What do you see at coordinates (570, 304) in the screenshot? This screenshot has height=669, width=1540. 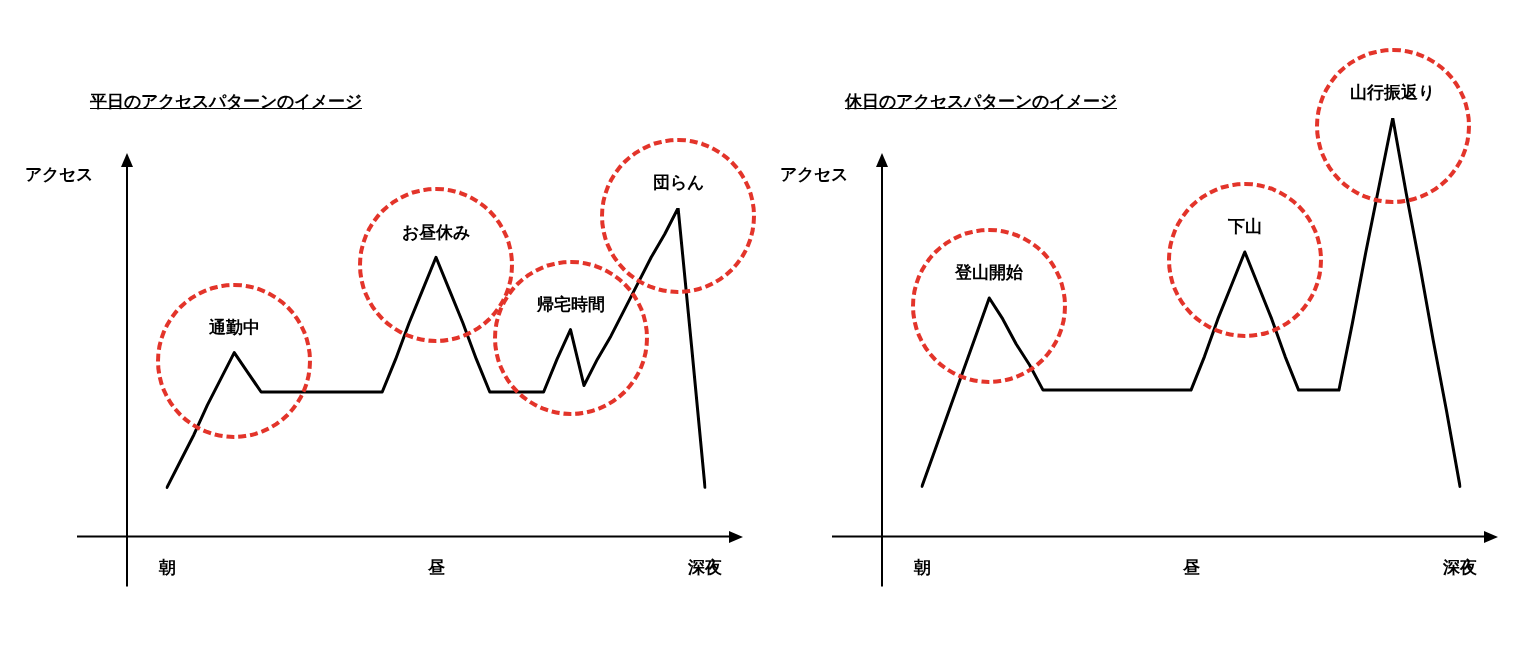 I see `annotation: 帰宅時間` at bounding box center [570, 304].